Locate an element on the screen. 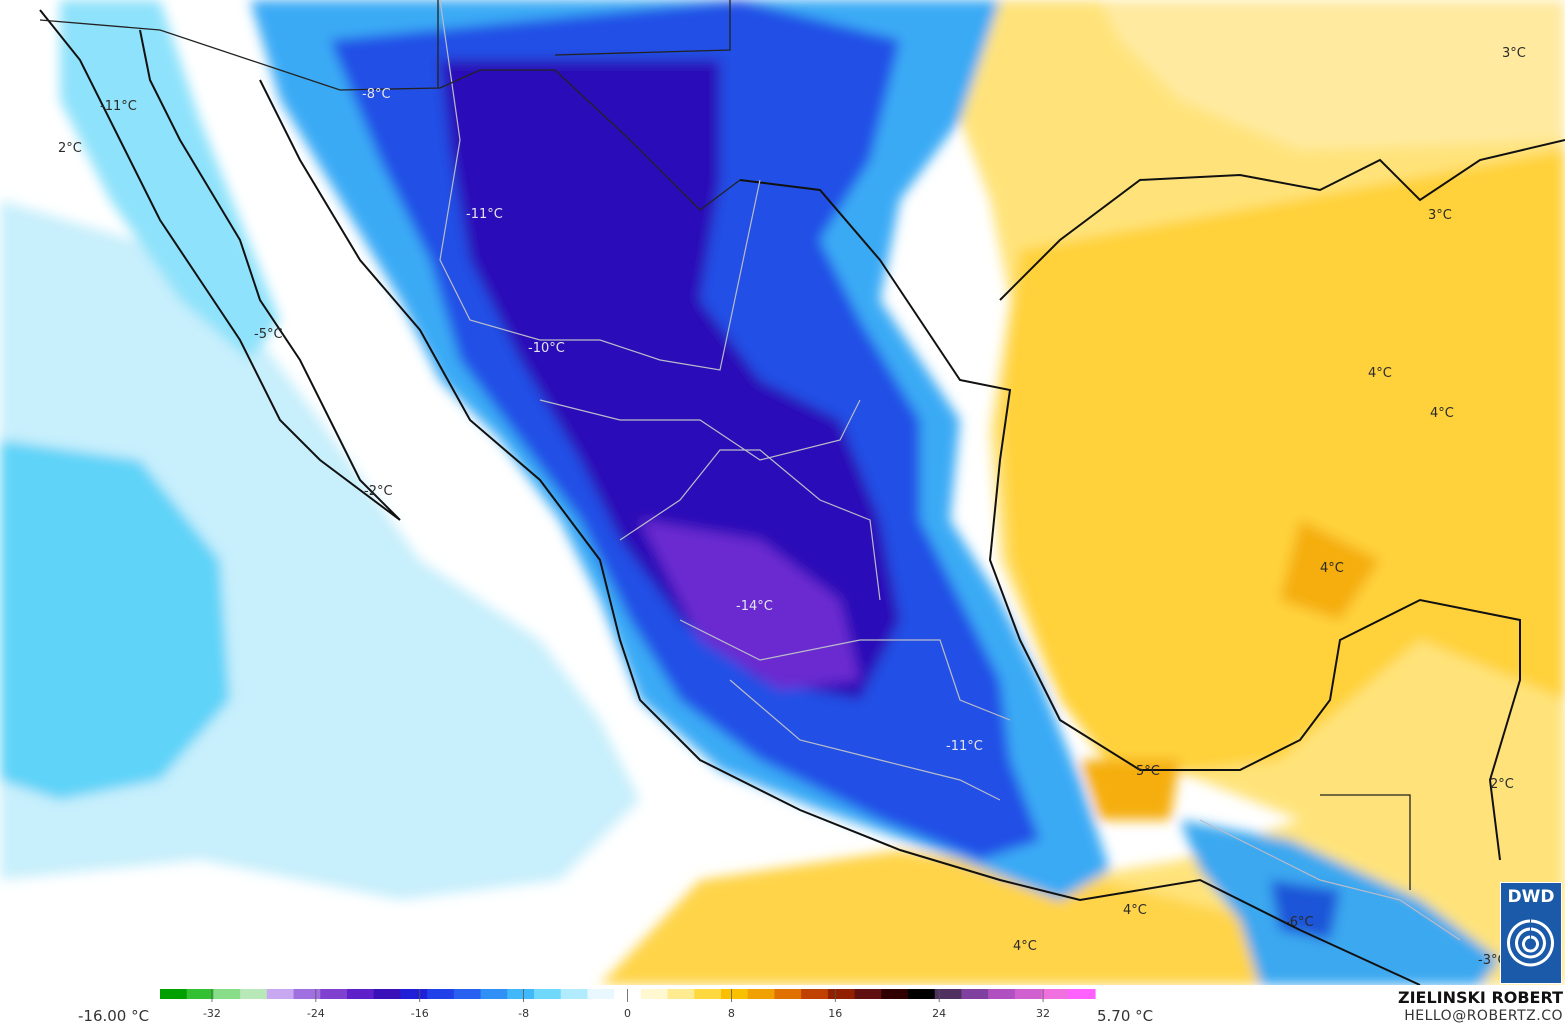  colorbar-tick-label: -16 is located at coordinates (420, 1013).